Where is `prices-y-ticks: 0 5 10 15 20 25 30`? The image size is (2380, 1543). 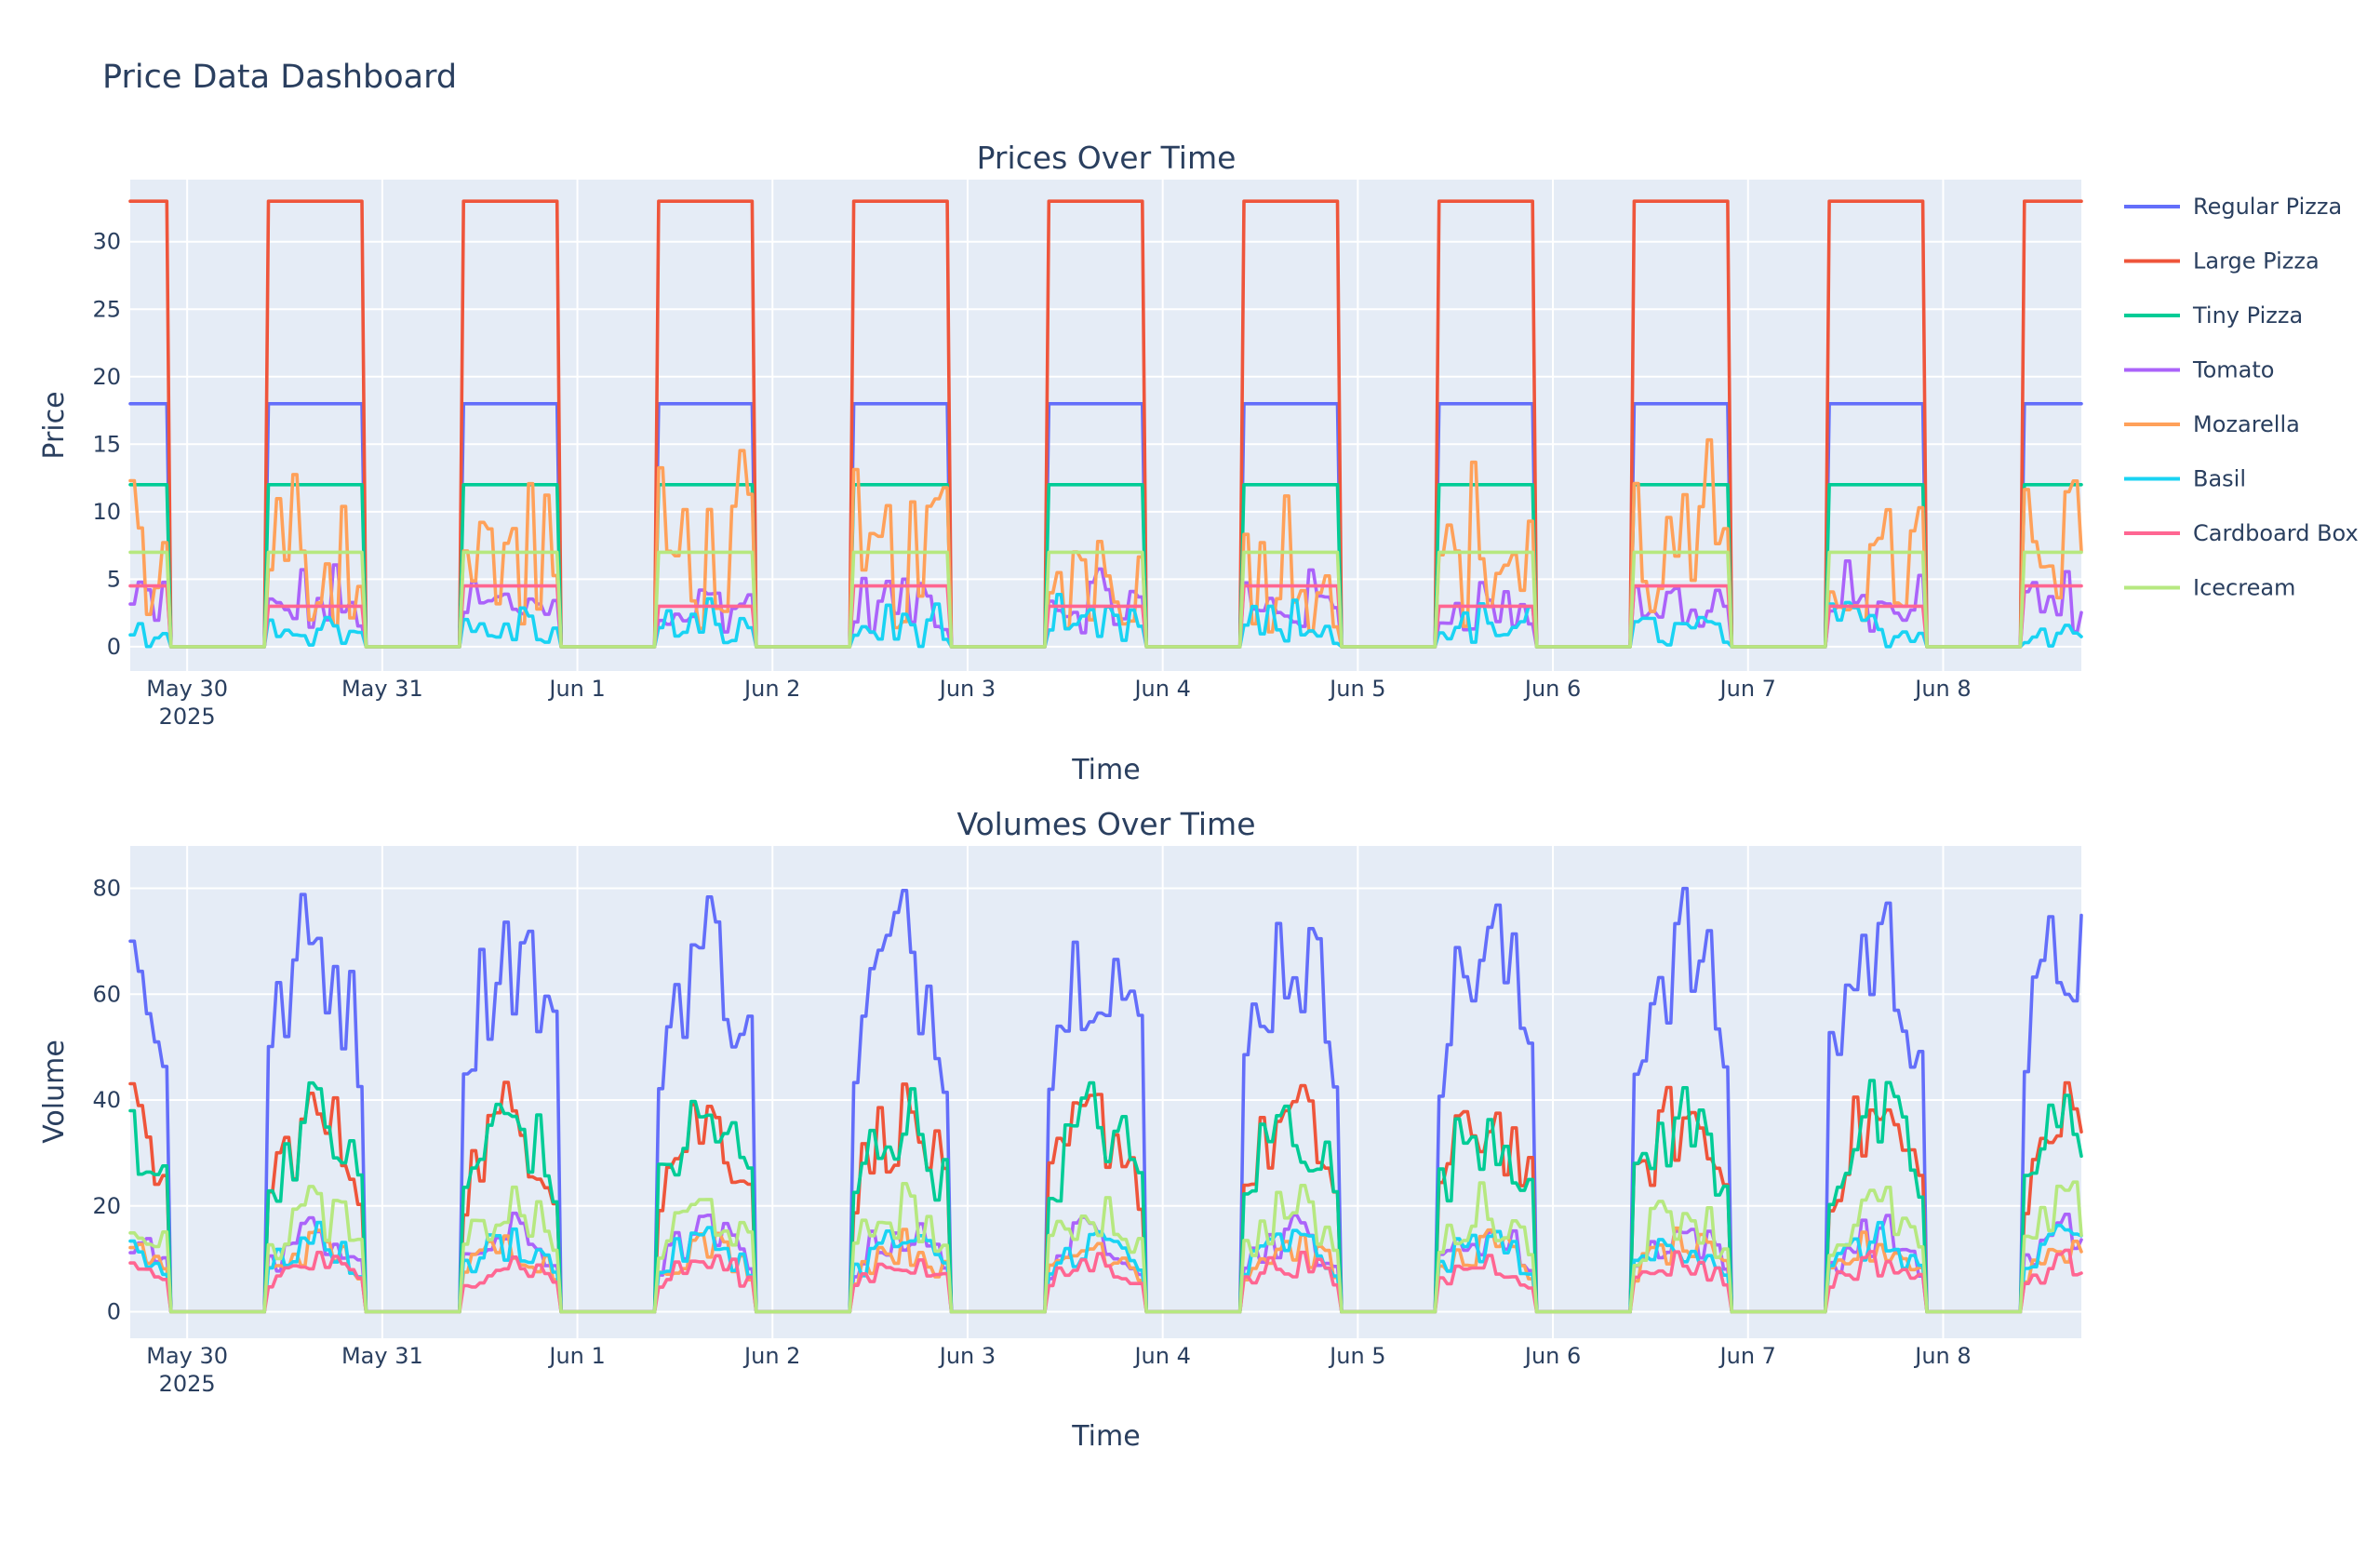 prices-y-ticks: 0 5 10 15 20 25 30 is located at coordinates (106, 444).